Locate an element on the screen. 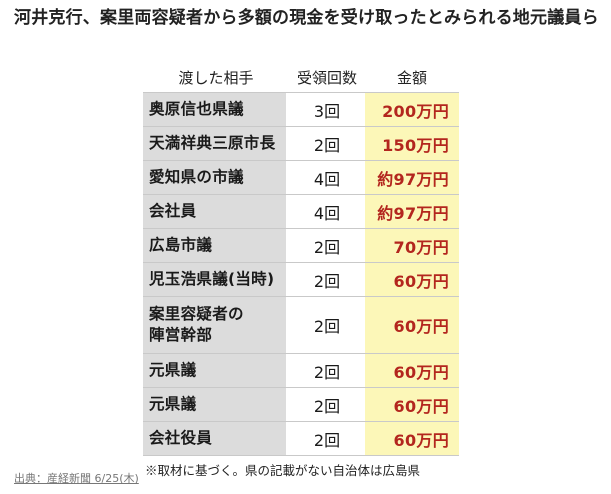 This screenshot has height=494, width=611. table-row: 奥原信也県議 3回 200万円 is located at coordinates (301, 110).